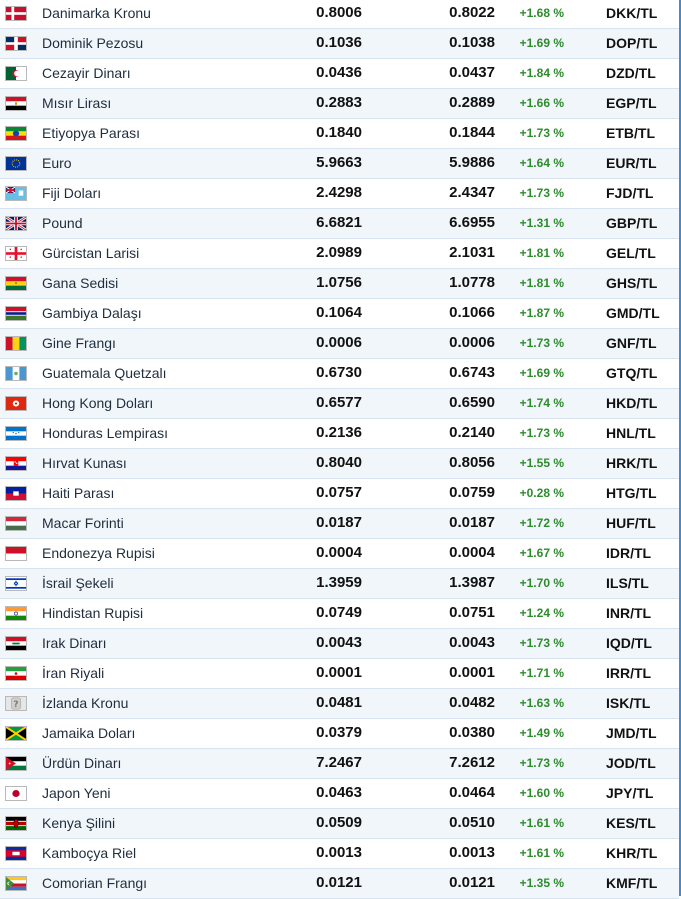  What do you see at coordinates (76, 793) in the screenshot?
I see `currency-name: Japon Yeni` at bounding box center [76, 793].